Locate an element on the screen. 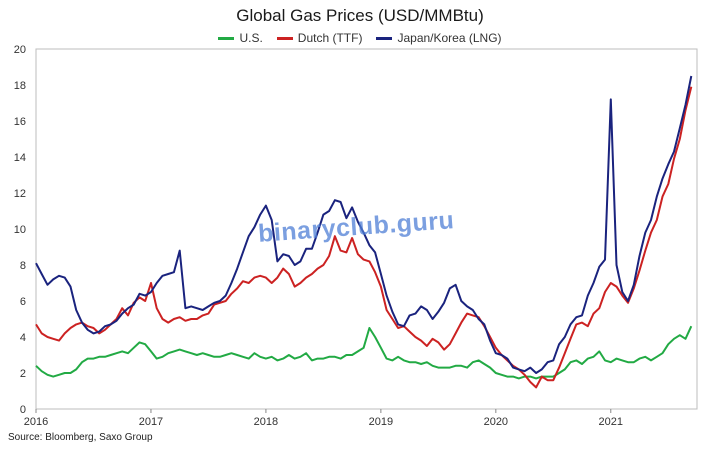 Image resolution: width=720 pixels, height=450 pixels. source-note: Source: Bloomberg, Saxo Group is located at coordinates (80, 437).